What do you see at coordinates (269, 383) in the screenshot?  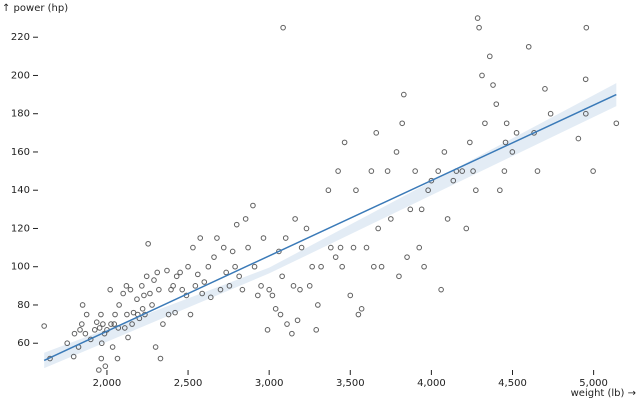 I see `x-tick-label: 3,000` at bounding box center [269, 383].